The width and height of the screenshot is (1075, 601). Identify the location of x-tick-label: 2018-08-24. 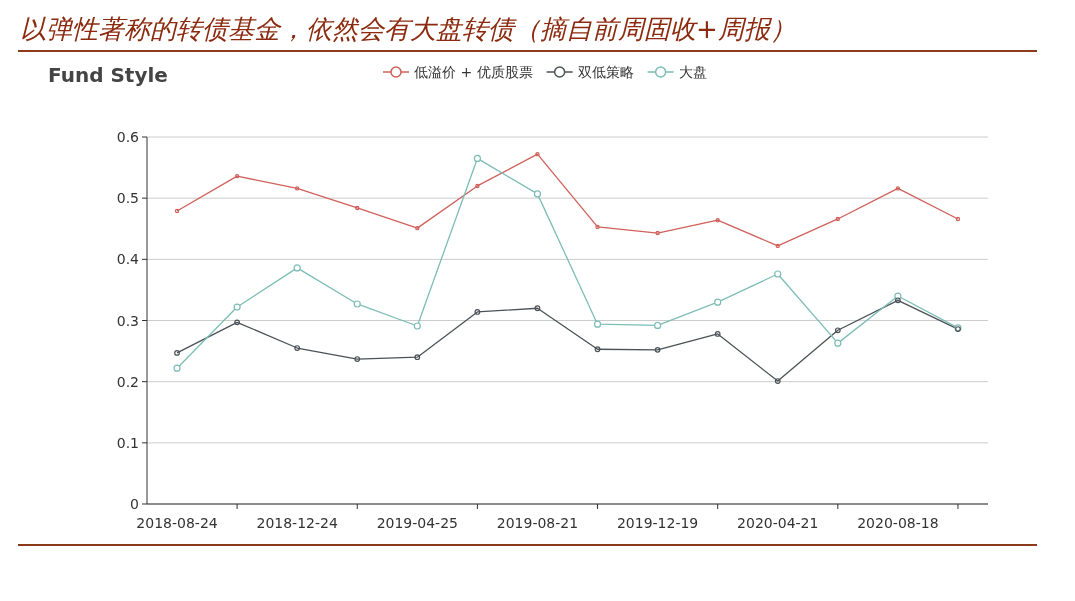
(177, 523).